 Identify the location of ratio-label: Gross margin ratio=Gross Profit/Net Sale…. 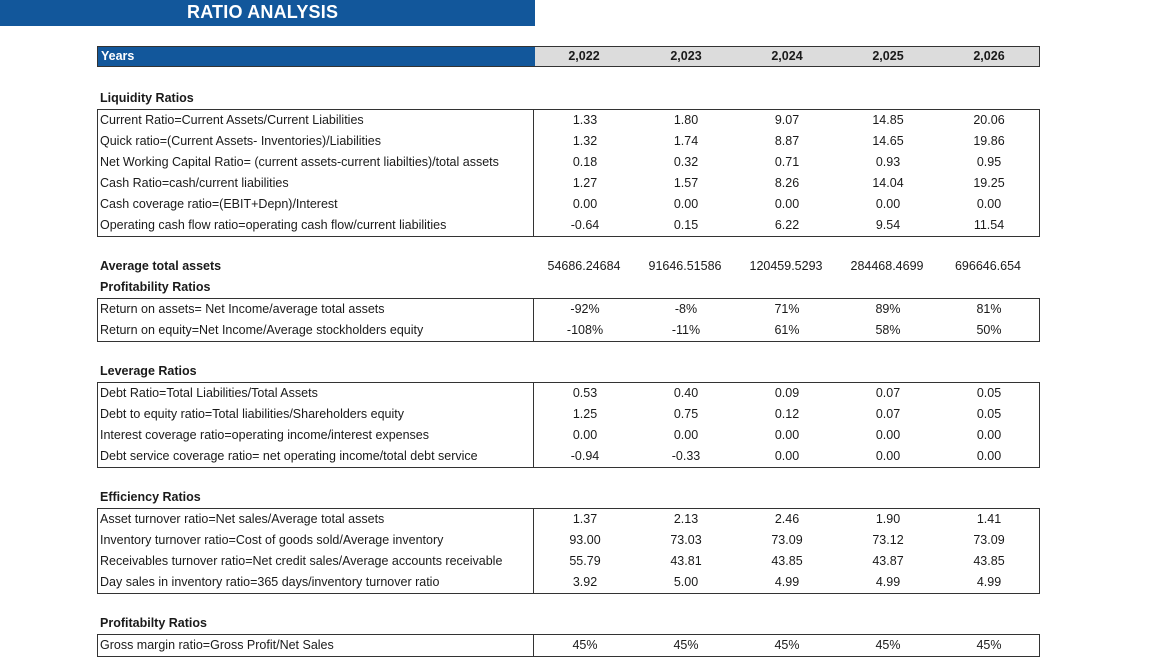
(316, 645).